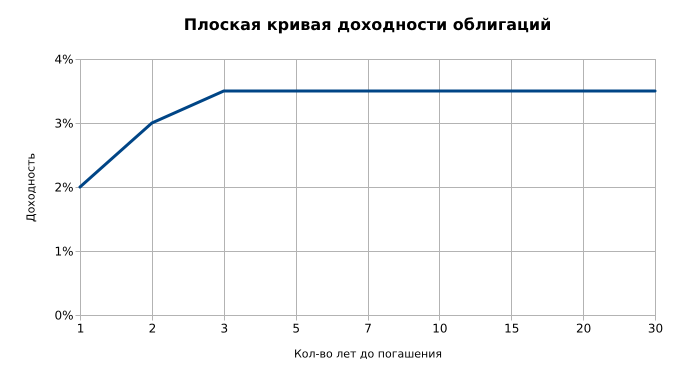 Image resolution: width=676 pixels, height=384 pixels. Describe the element at coordinates (584, 329) in the screenshot. I see `x-tick-label: 20` at that location.